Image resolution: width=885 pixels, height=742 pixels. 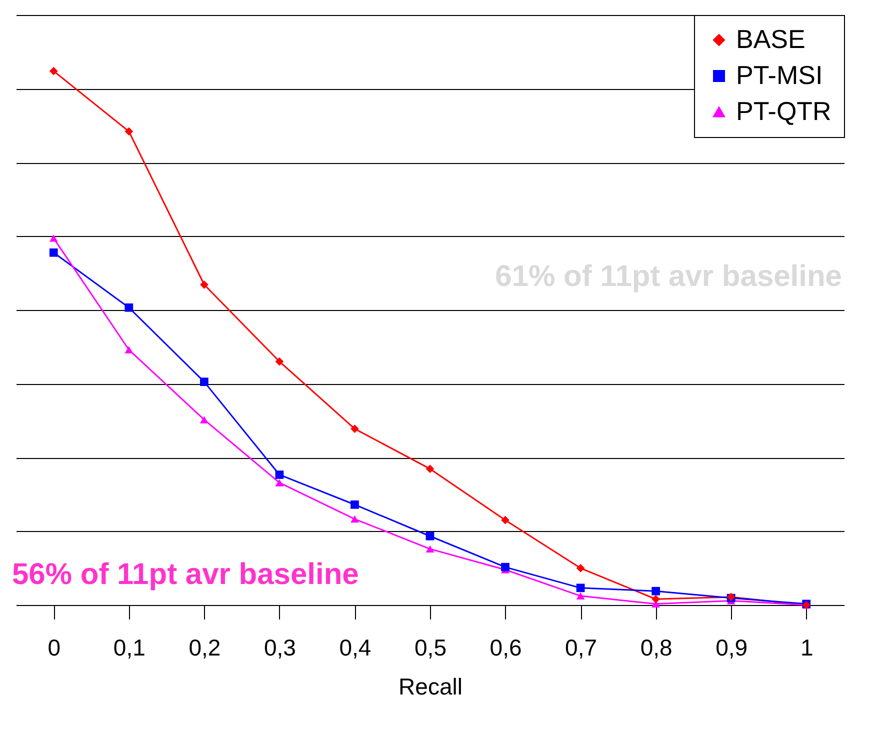 What do you see at coordinates (185, 574) in the screenshot?
I see `annotation: 56% of 11pt avr baseline` at bounding box center [185, 574].